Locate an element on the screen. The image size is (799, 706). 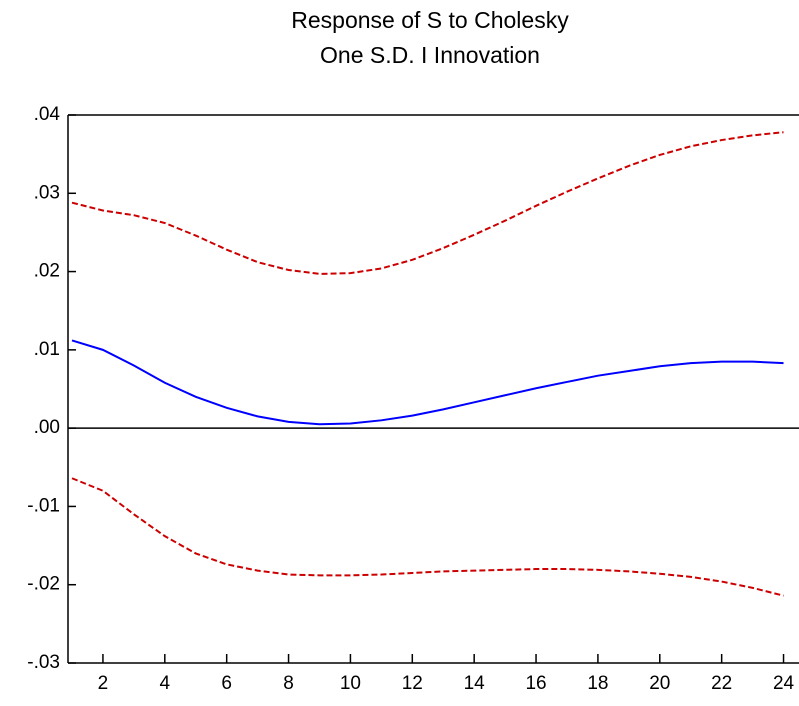
y-tick-label: .00 is located at coordinates (47, 427).